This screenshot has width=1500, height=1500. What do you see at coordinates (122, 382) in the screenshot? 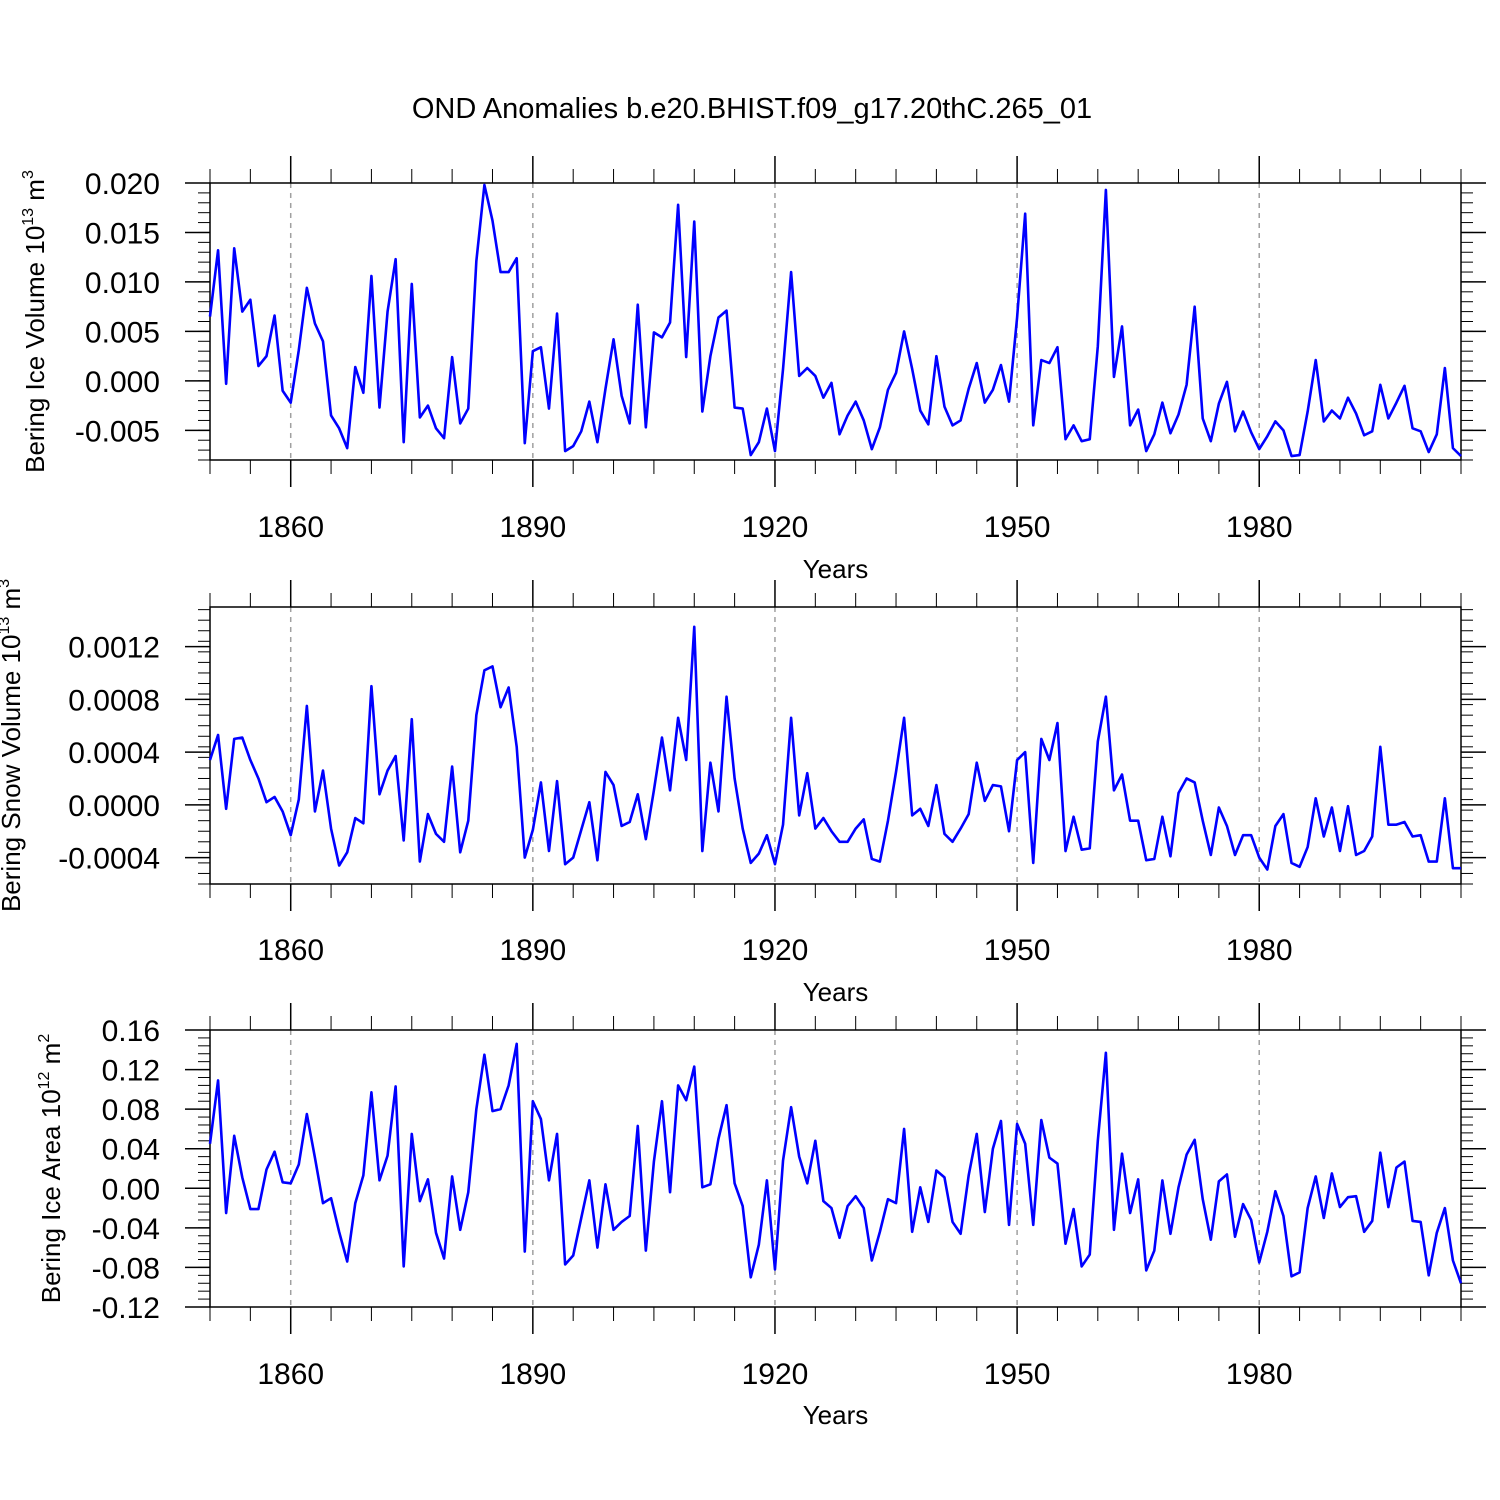
I see `chart0-y-tick-label: 0.000` at bounding box center [122, 382].